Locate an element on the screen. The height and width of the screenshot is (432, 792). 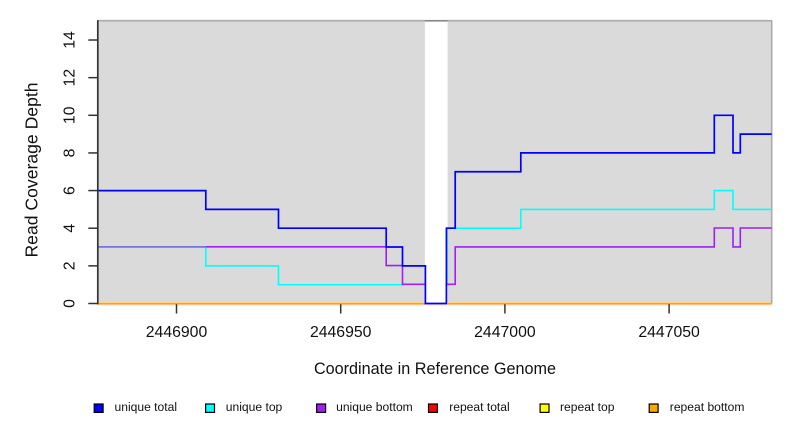
svg-text: 4 is located at coordinates (70, 228).